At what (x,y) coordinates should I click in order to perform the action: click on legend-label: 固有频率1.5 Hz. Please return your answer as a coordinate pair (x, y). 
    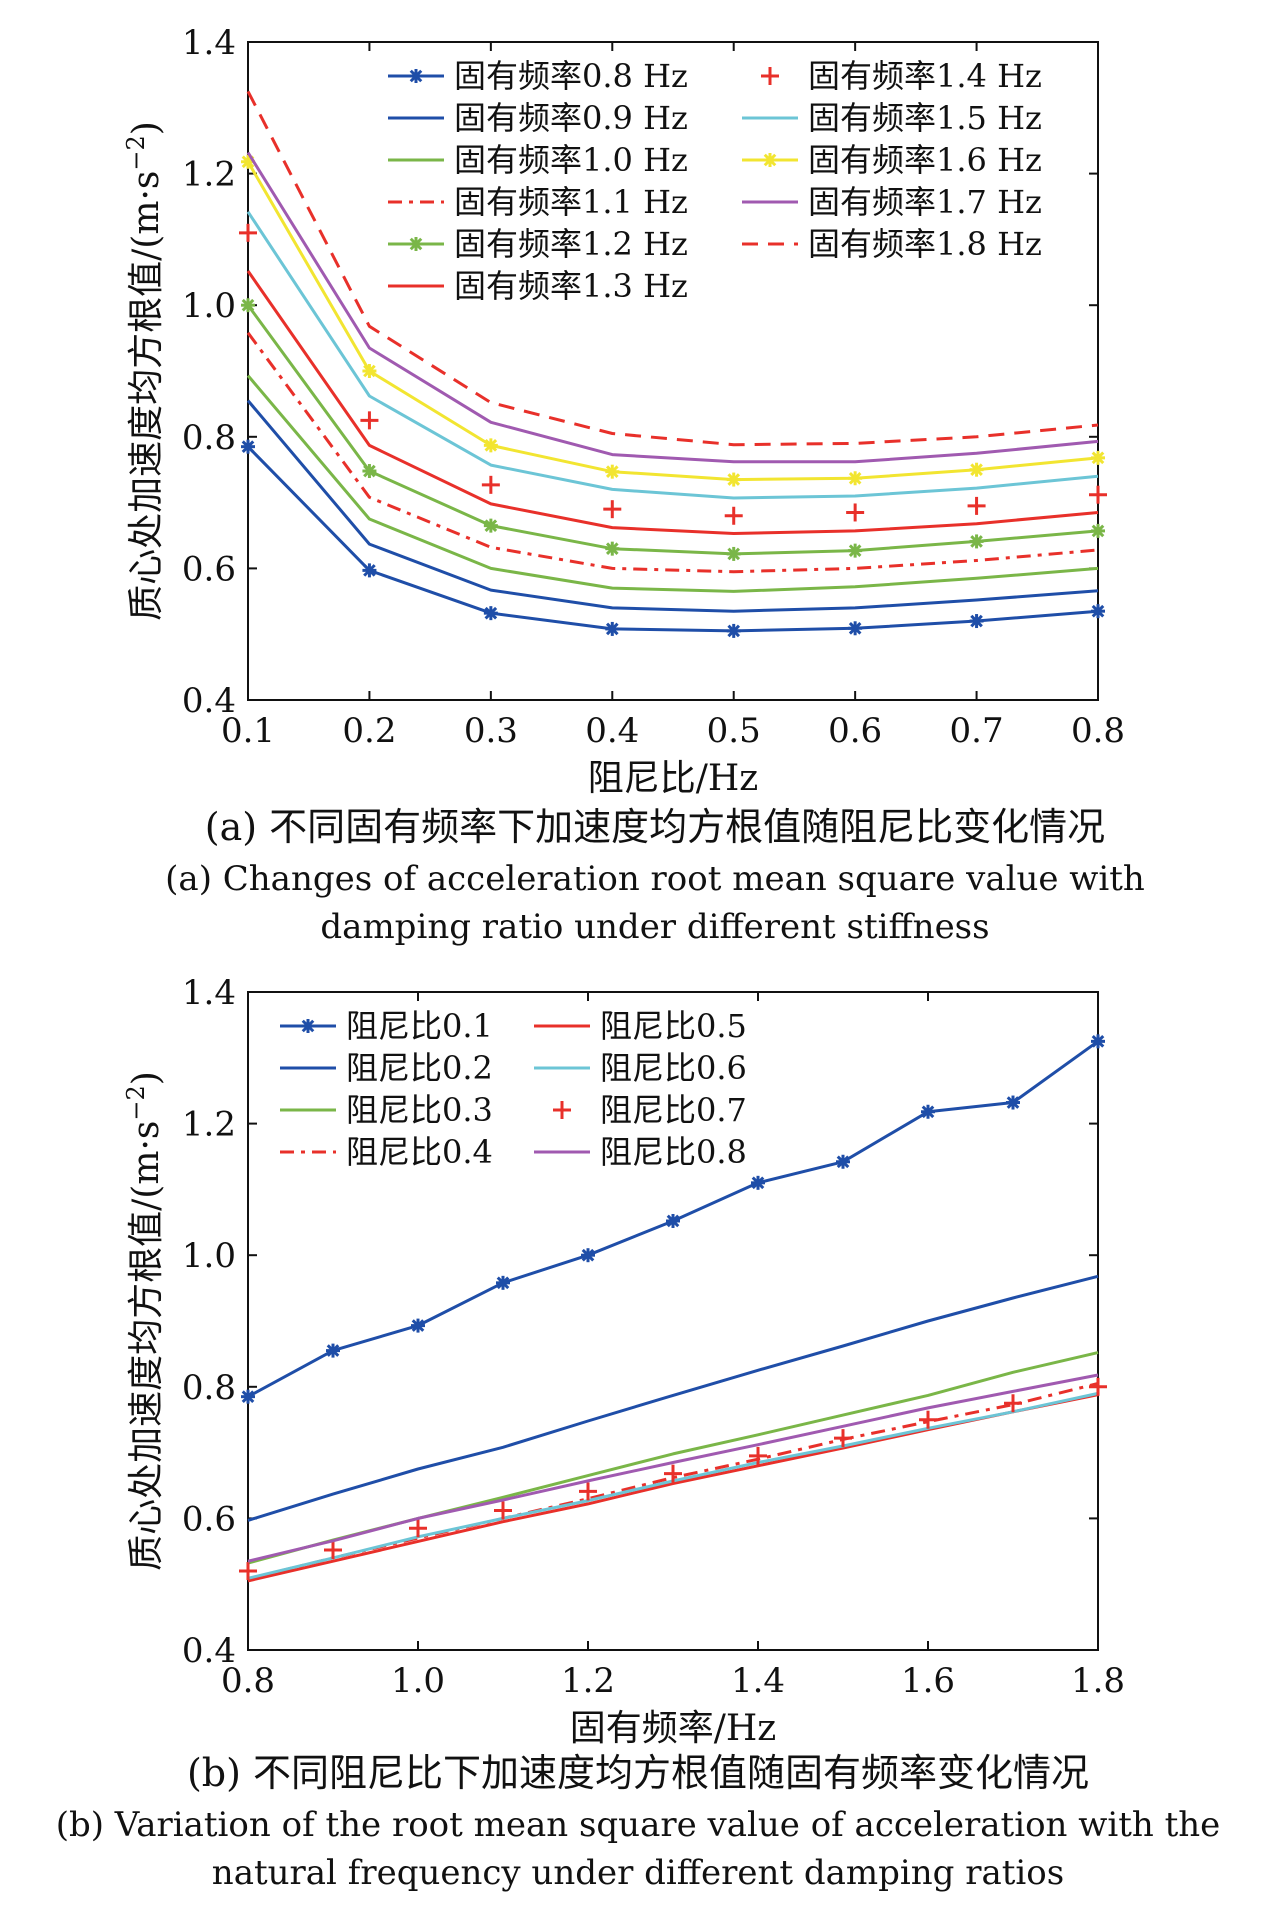
    Looking at the image, I should click on (925, 118).